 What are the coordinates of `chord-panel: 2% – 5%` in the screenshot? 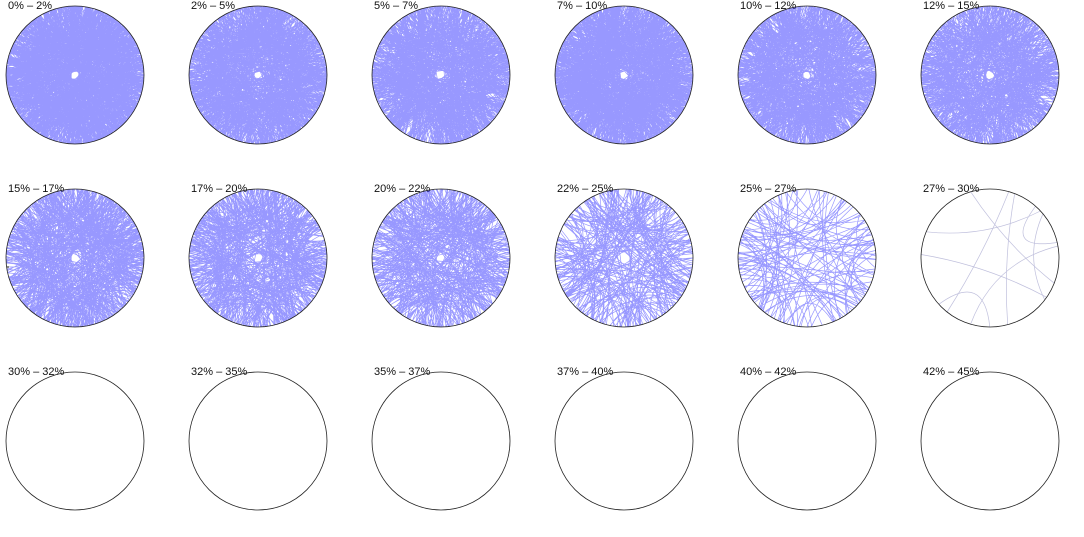 It's located at (274, 80).